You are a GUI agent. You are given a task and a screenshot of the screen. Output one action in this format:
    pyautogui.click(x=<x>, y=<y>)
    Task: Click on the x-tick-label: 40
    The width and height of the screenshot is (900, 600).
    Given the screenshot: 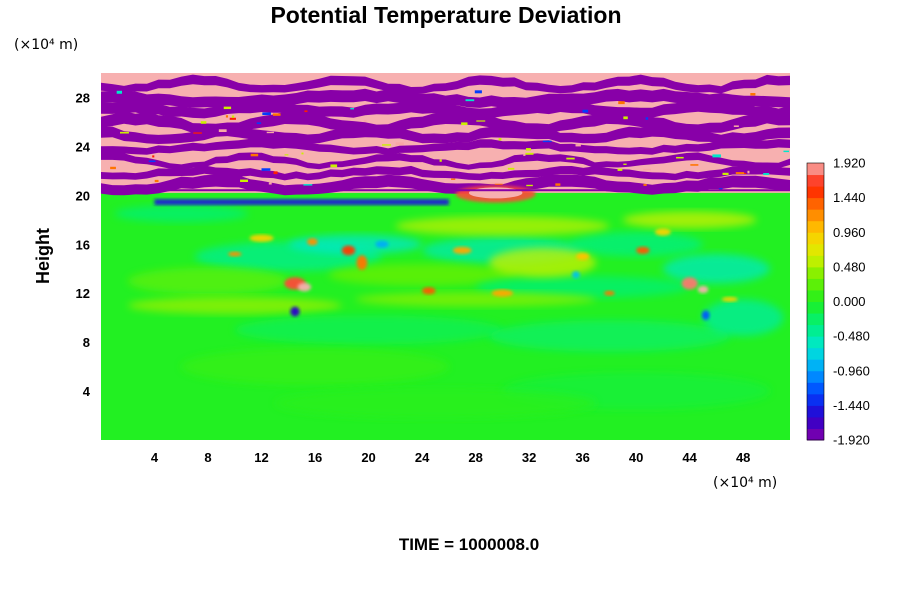 What is the action you would take?
    pyautogui.click(x=636, y=457)
    